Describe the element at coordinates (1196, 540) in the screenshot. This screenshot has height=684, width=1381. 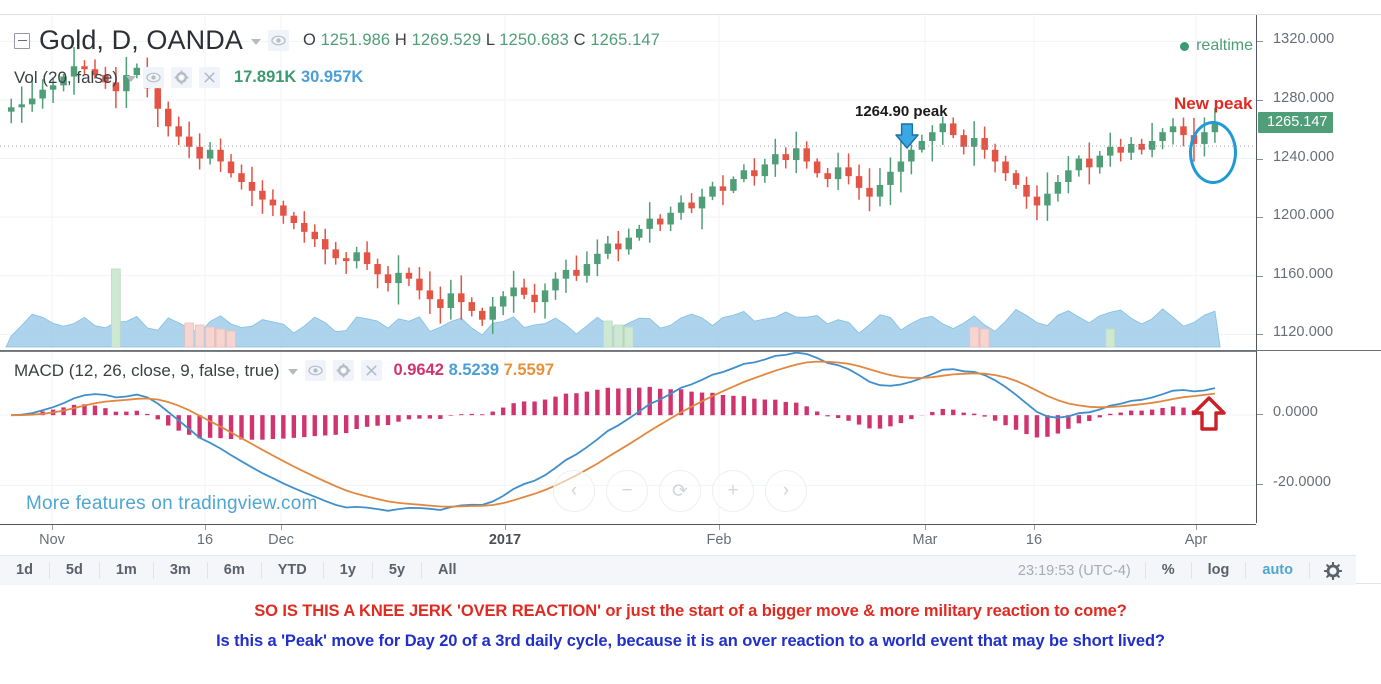
I see `time-axis-label: Apr` at that location.